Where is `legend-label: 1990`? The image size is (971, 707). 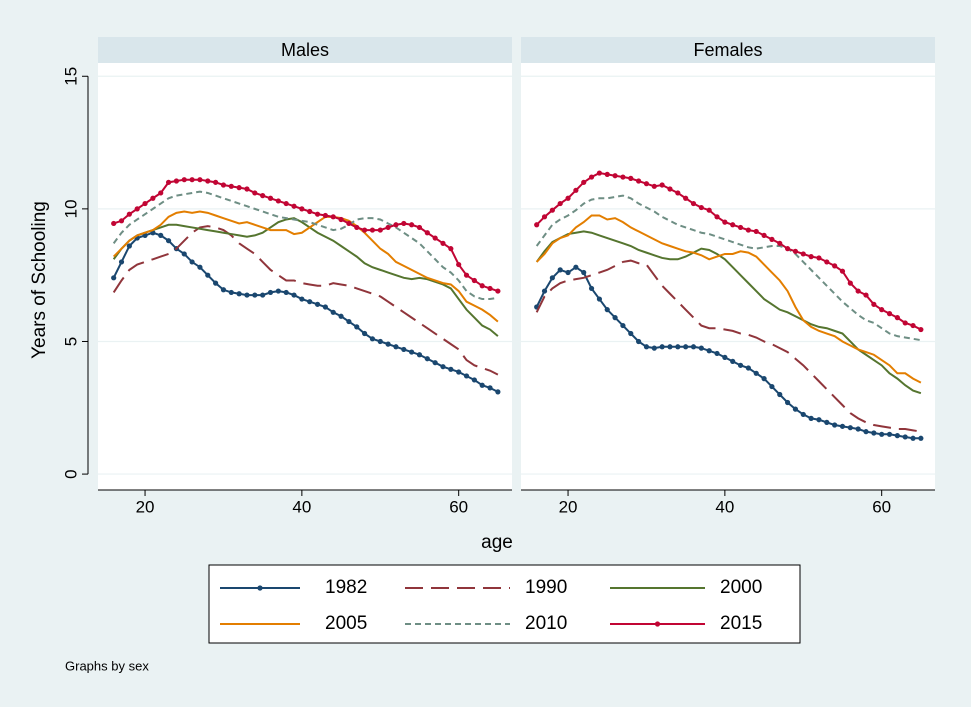 legend-label: 1990 is located at coordinates (546, 587).